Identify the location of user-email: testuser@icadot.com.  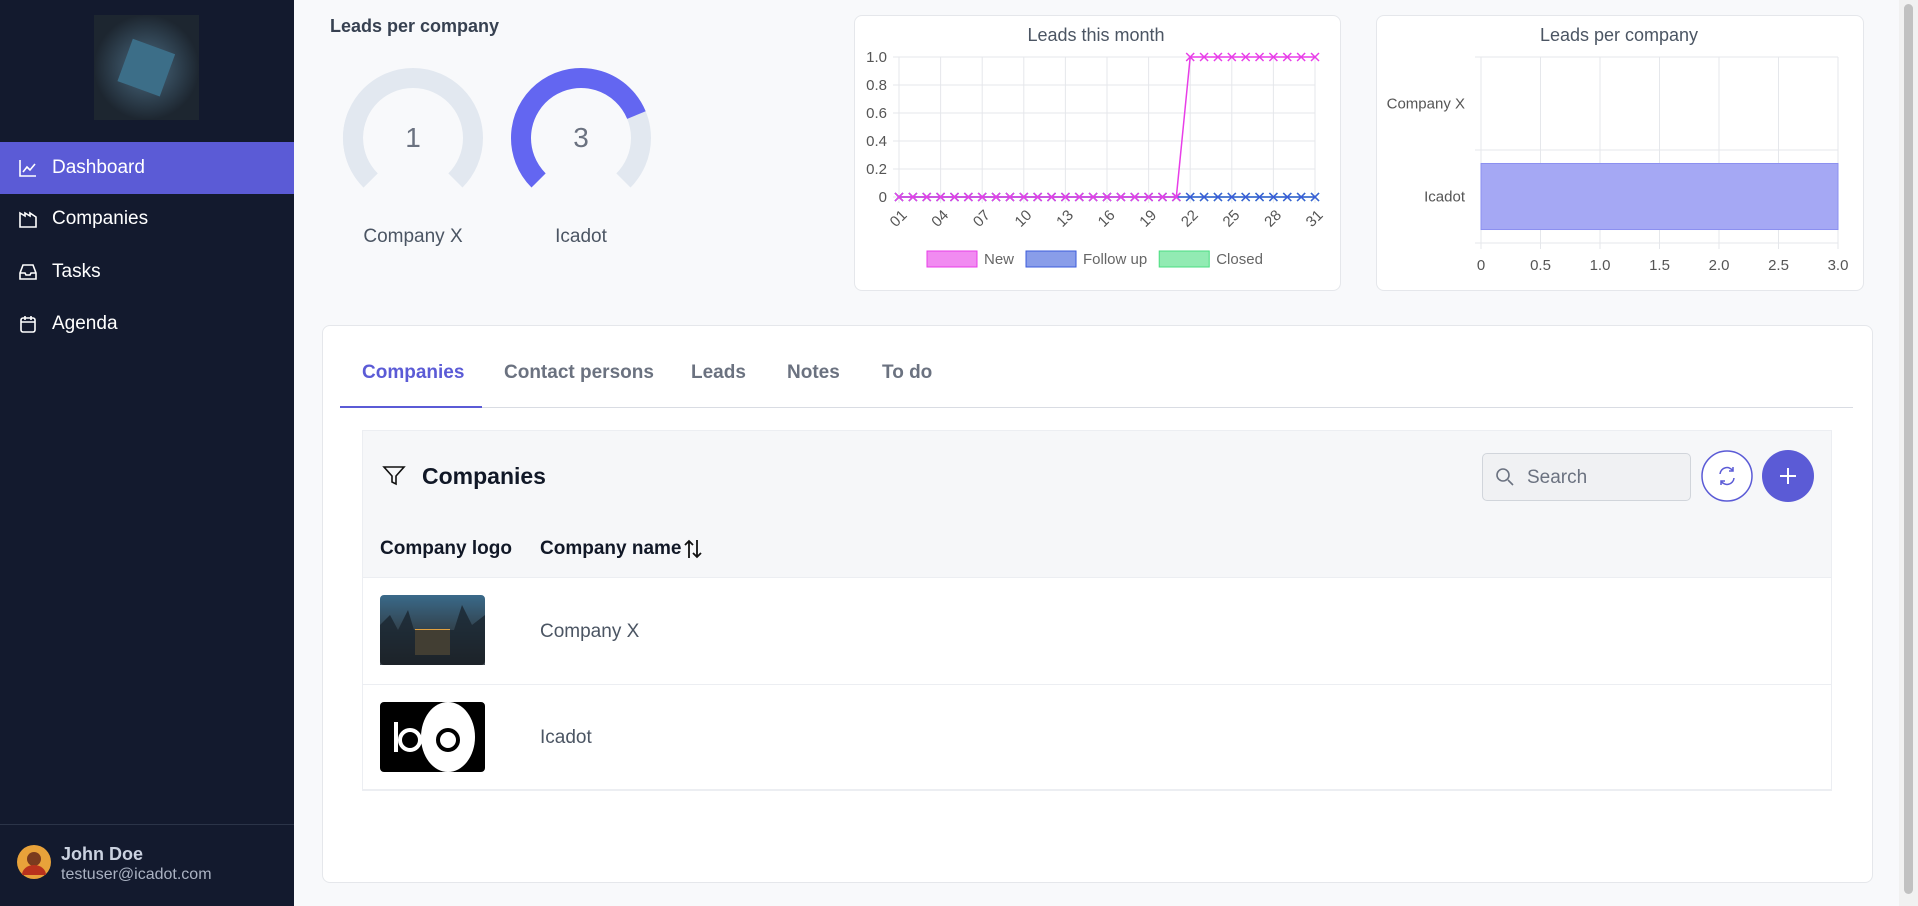
(136, 874).